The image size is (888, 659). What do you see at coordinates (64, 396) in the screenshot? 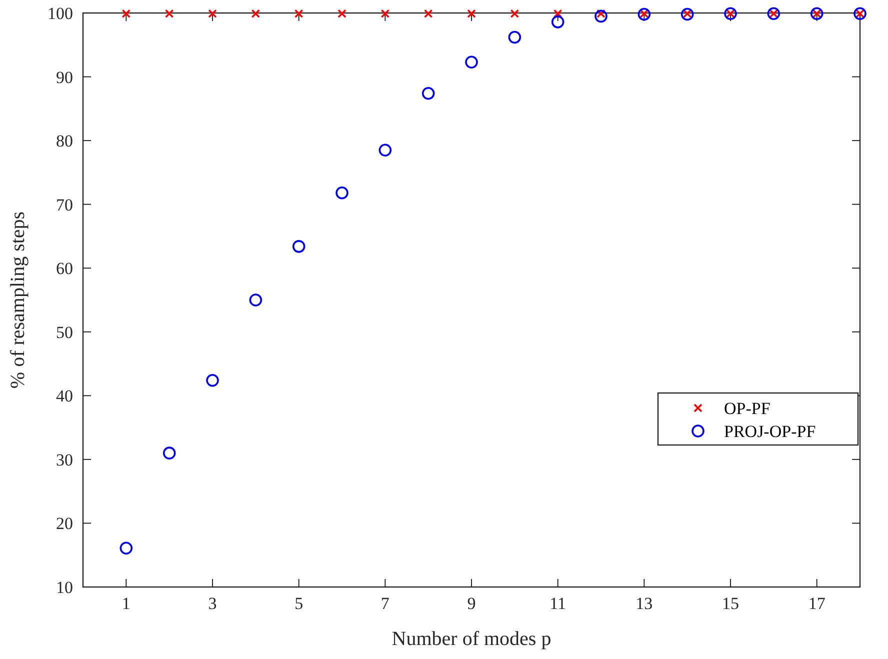
I see `y-tick-label: 40` at bounding box center [64, 396].